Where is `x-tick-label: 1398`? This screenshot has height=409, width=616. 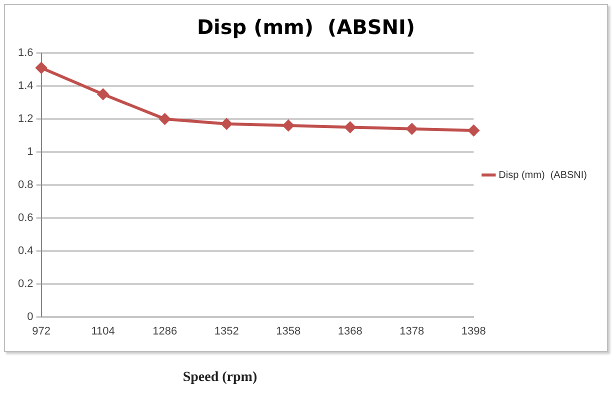 x-tick-label: 1398 is located at coordinates (473, 331).